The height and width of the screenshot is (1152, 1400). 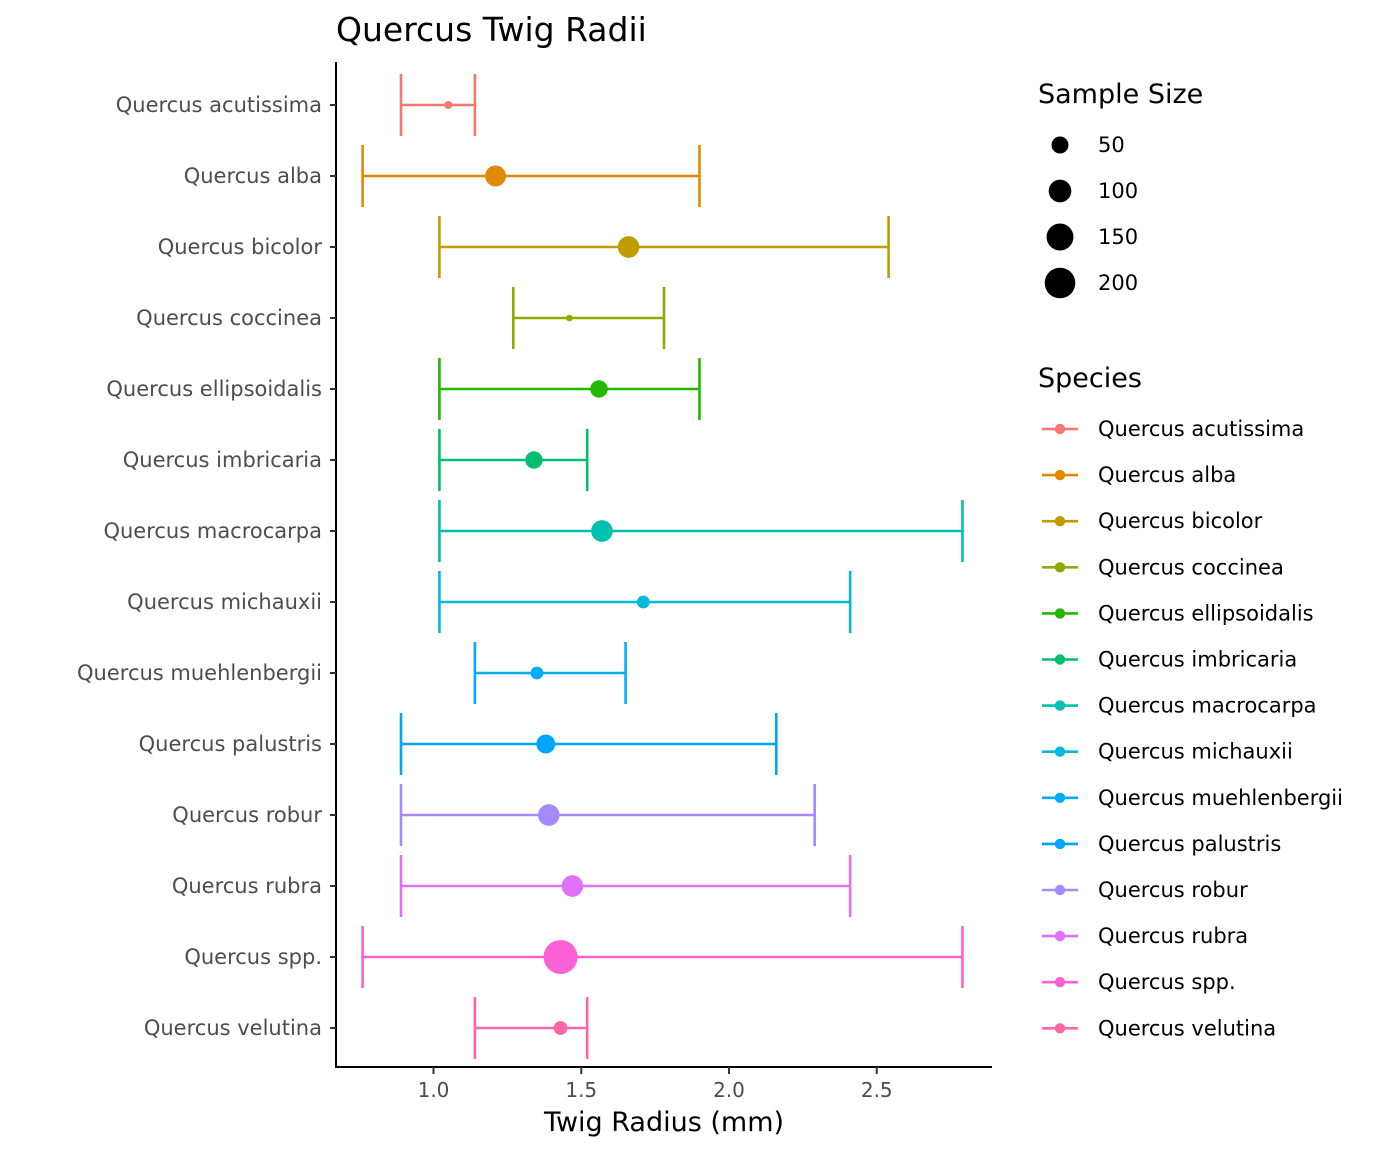 What do you see at coordinates (253, 176) in the screenshot?
I see `y-tick-label: Quercus alba` at bounding box center [253, 176].